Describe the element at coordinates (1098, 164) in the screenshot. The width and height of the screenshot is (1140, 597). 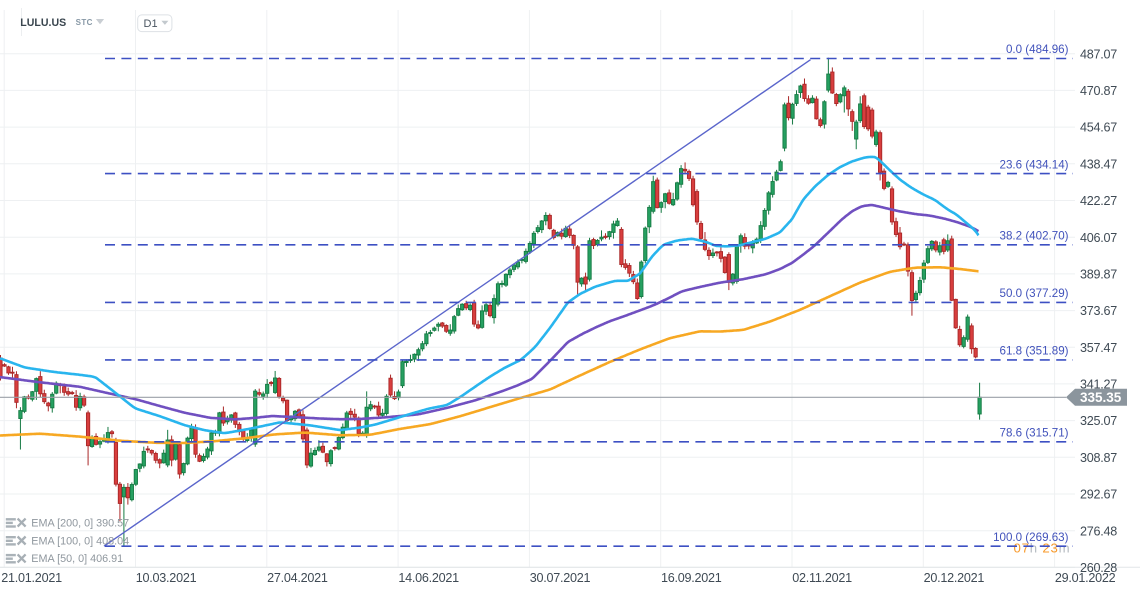
I see `svg-text: 438.47` at that location.